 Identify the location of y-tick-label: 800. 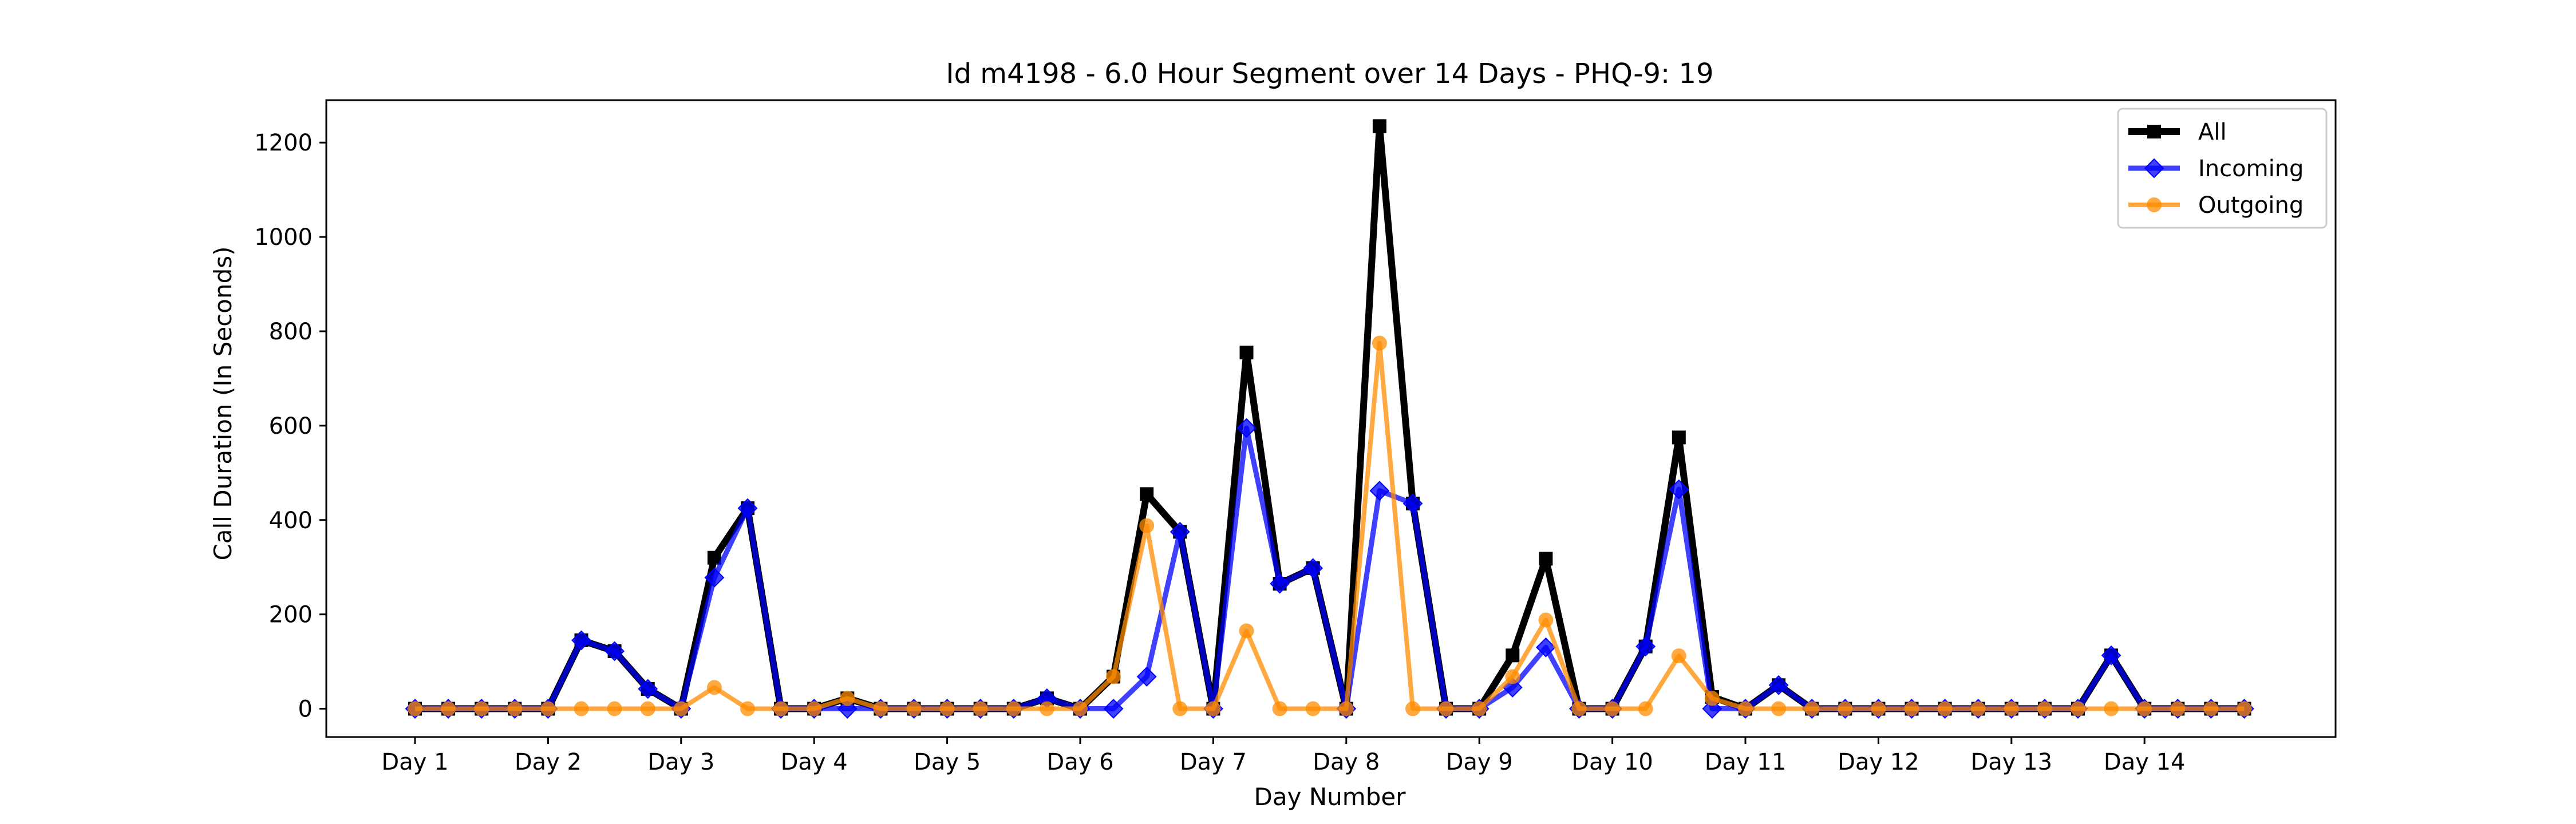
(291, 332).